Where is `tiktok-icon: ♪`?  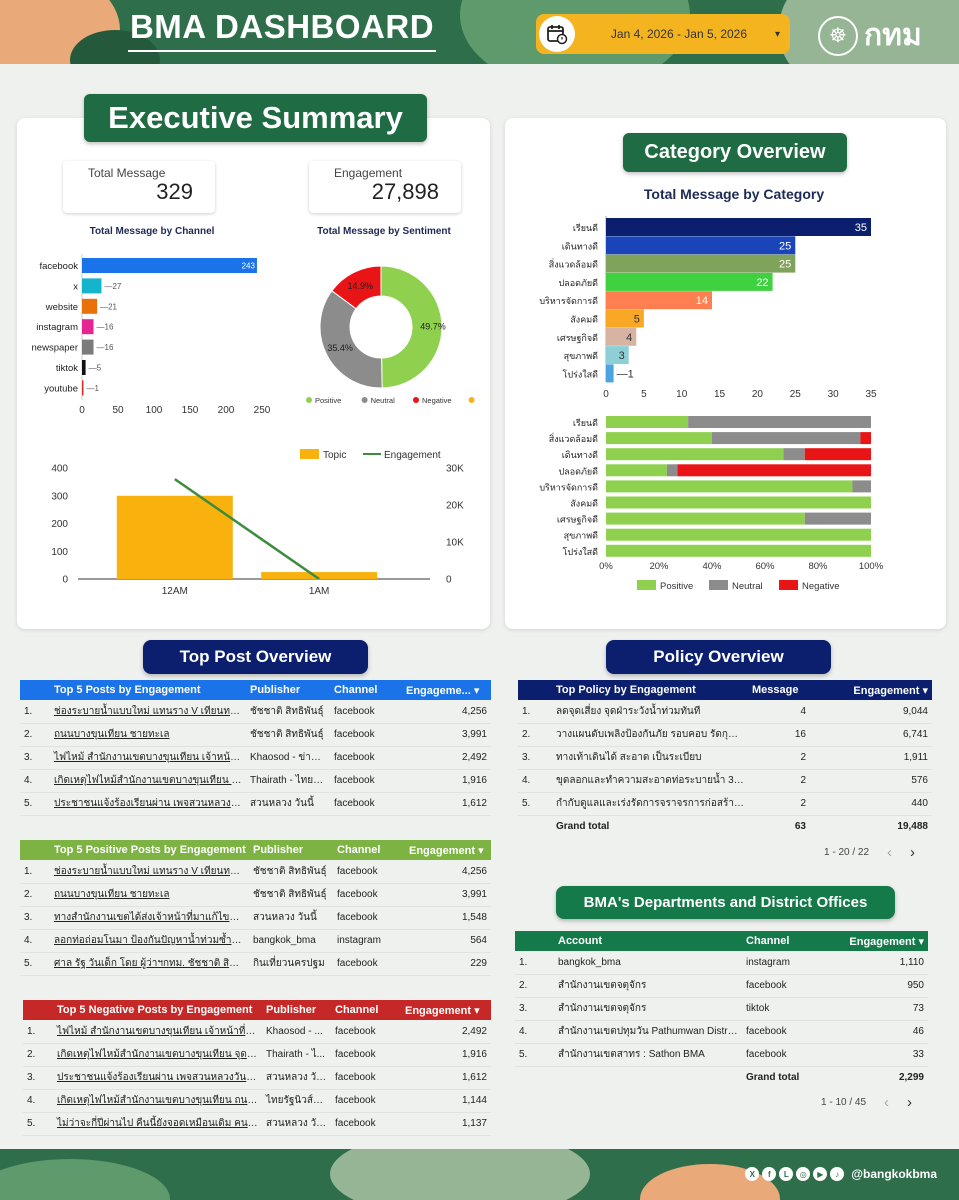 tiktok-icon: ♪ is located at coordinates (837, 1174).